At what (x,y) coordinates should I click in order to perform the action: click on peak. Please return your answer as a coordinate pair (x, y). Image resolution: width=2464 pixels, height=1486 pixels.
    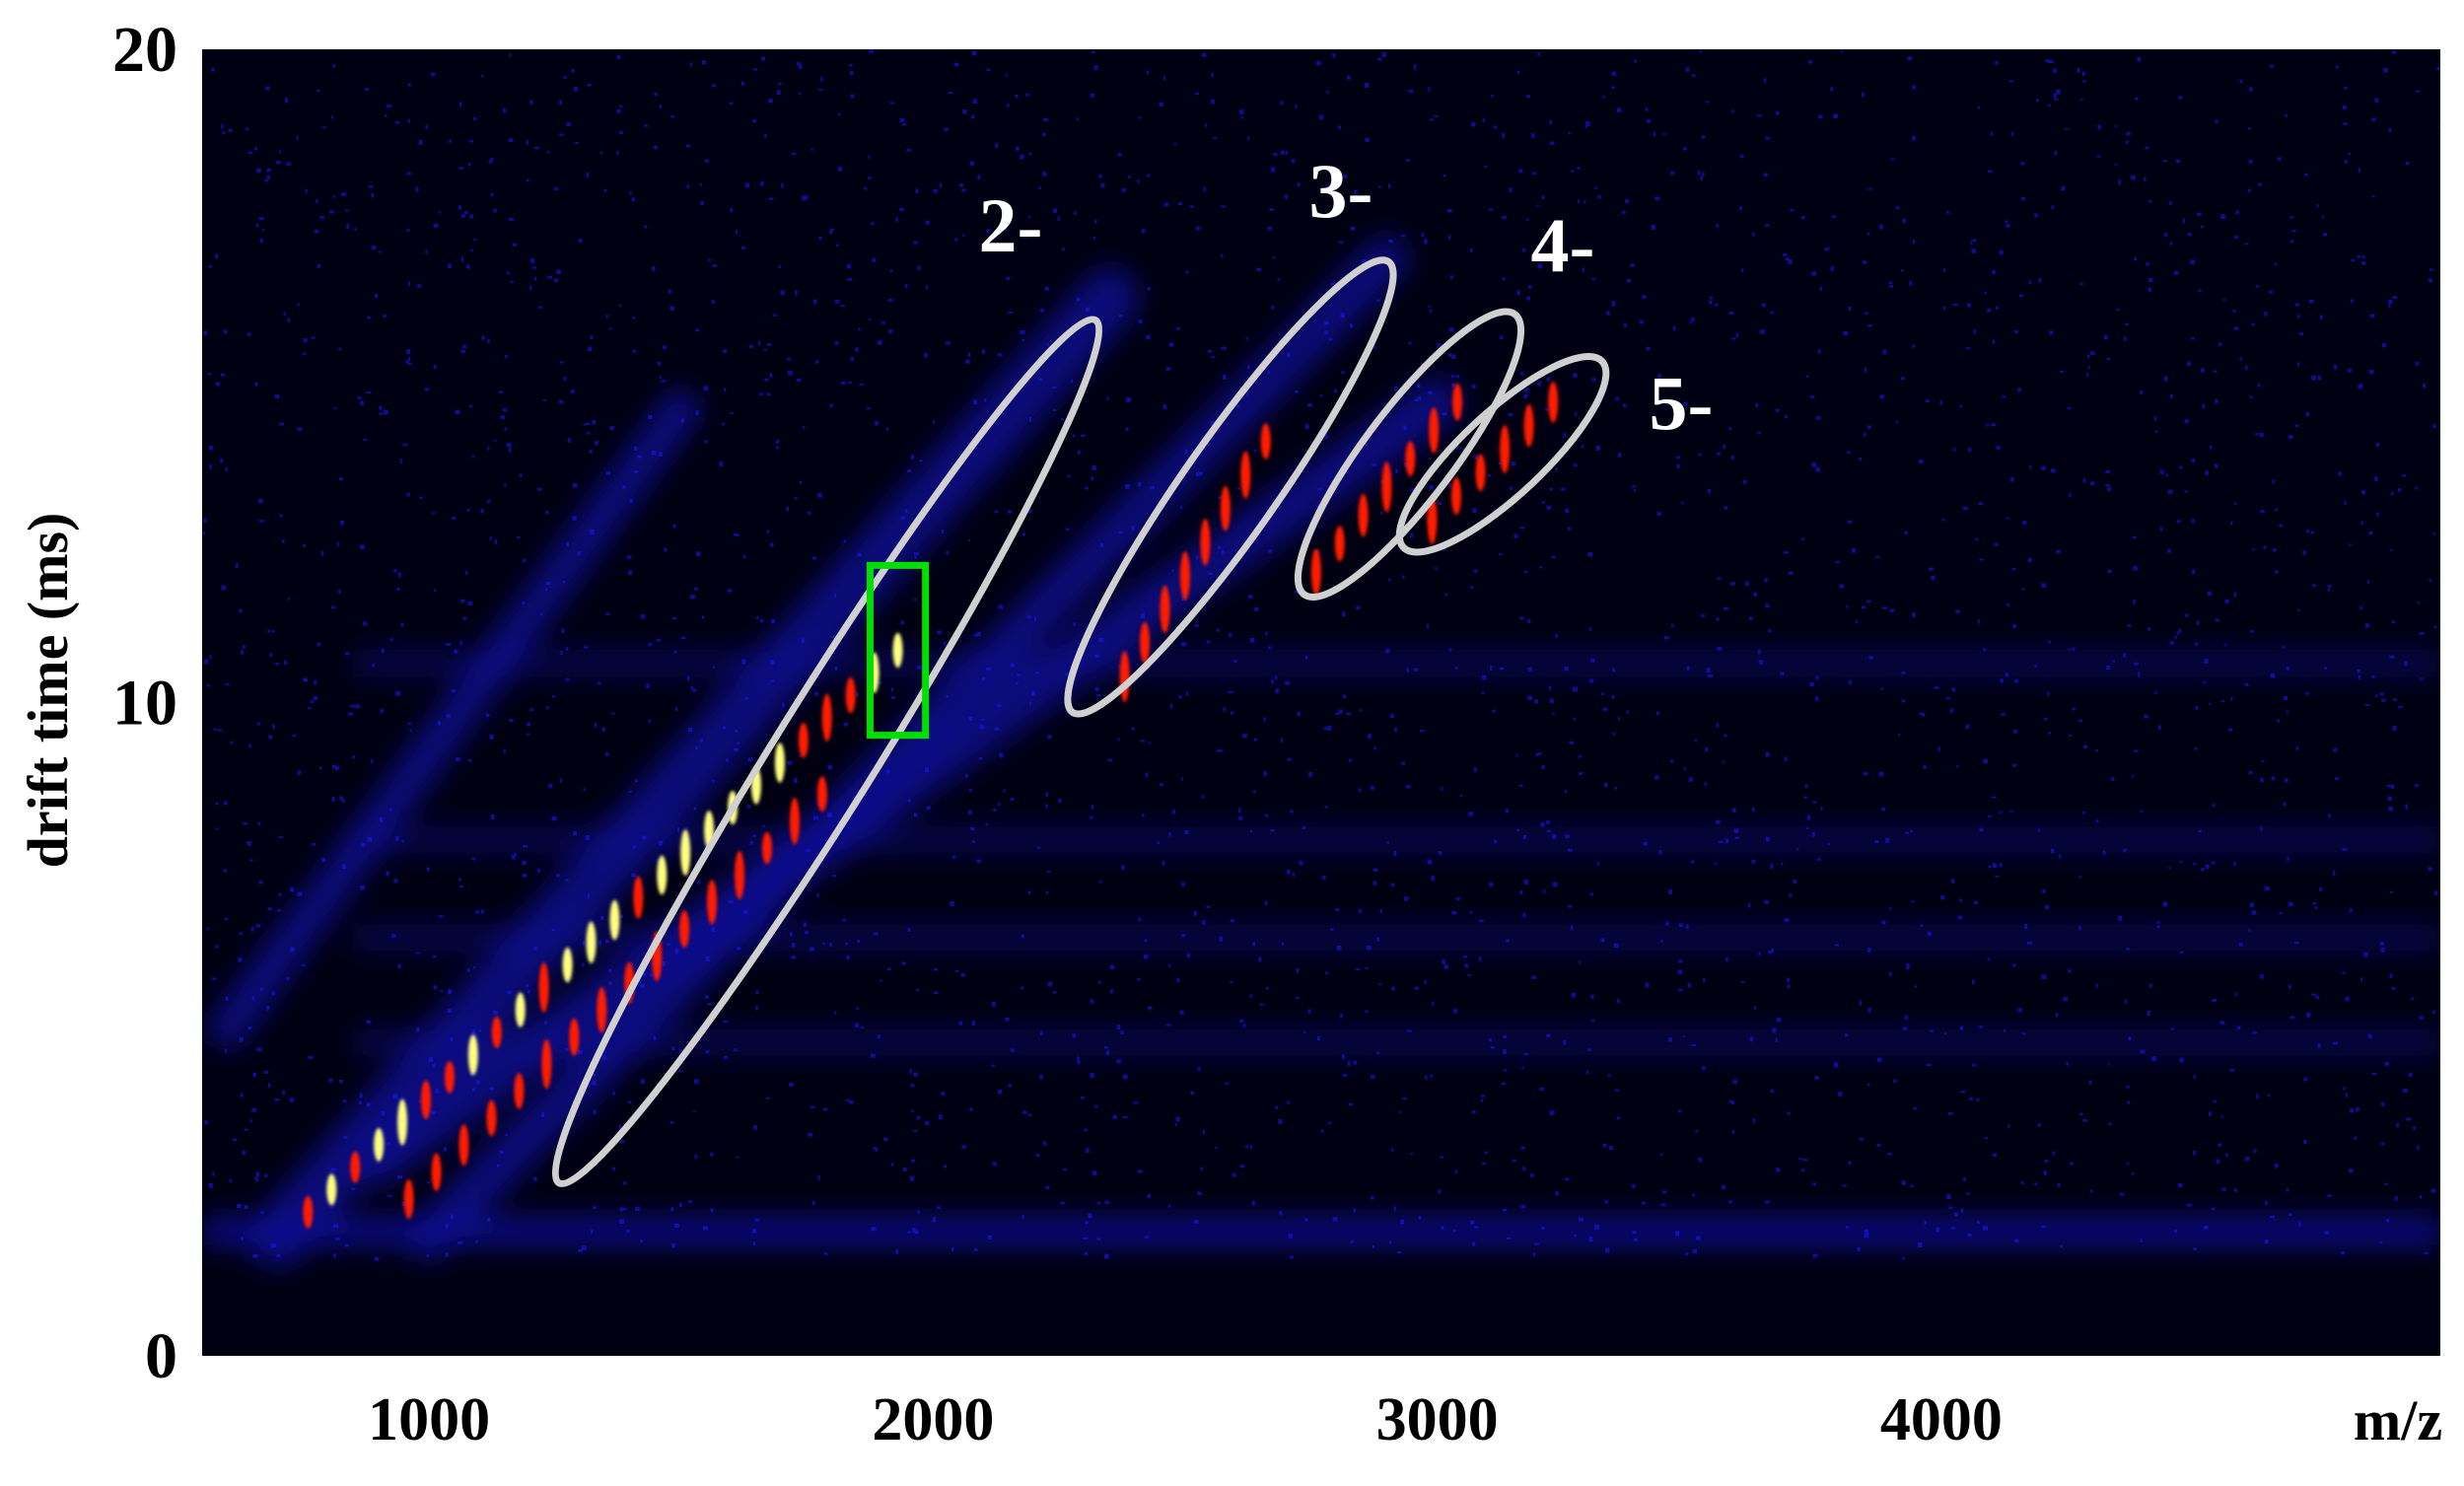
    Looking at the image, I should click on (1315, 572).